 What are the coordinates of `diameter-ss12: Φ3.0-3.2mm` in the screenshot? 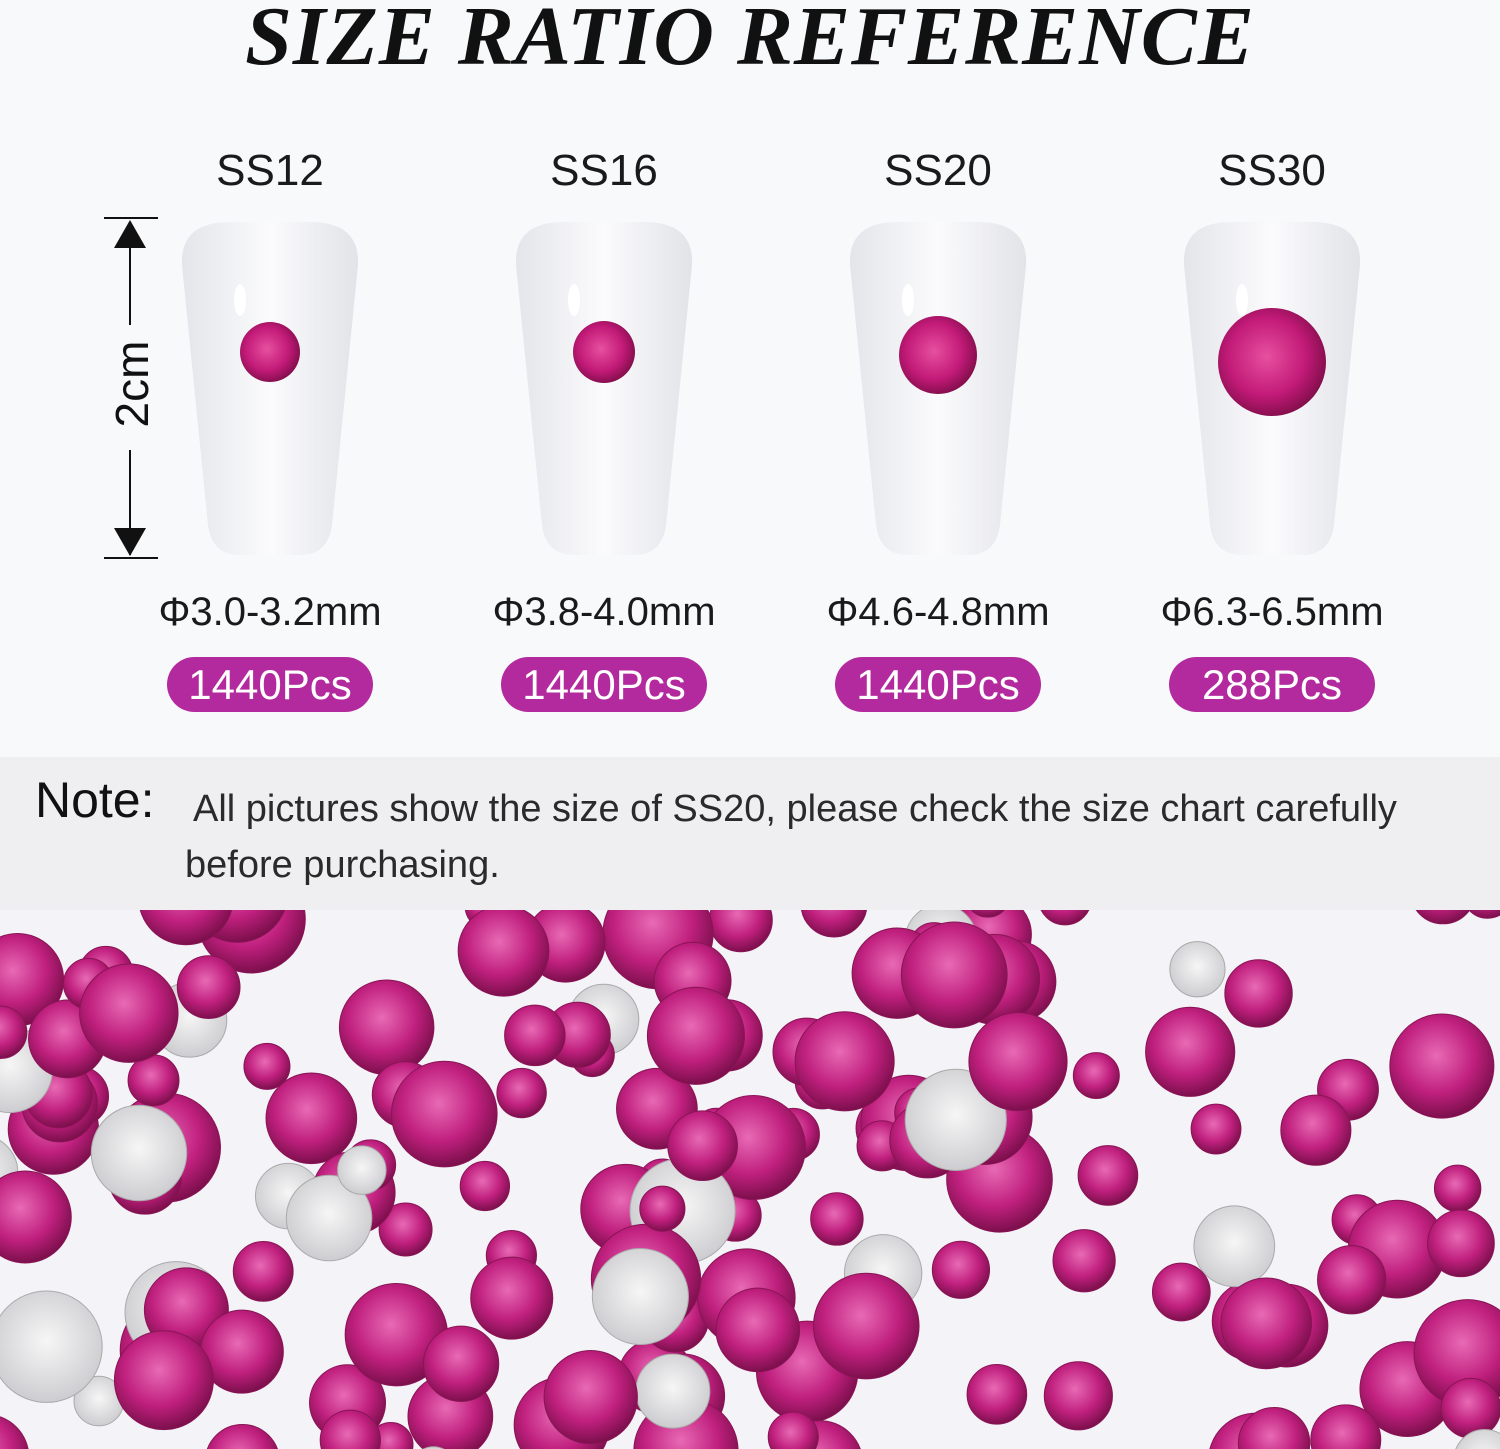 It's located at (270, 612).